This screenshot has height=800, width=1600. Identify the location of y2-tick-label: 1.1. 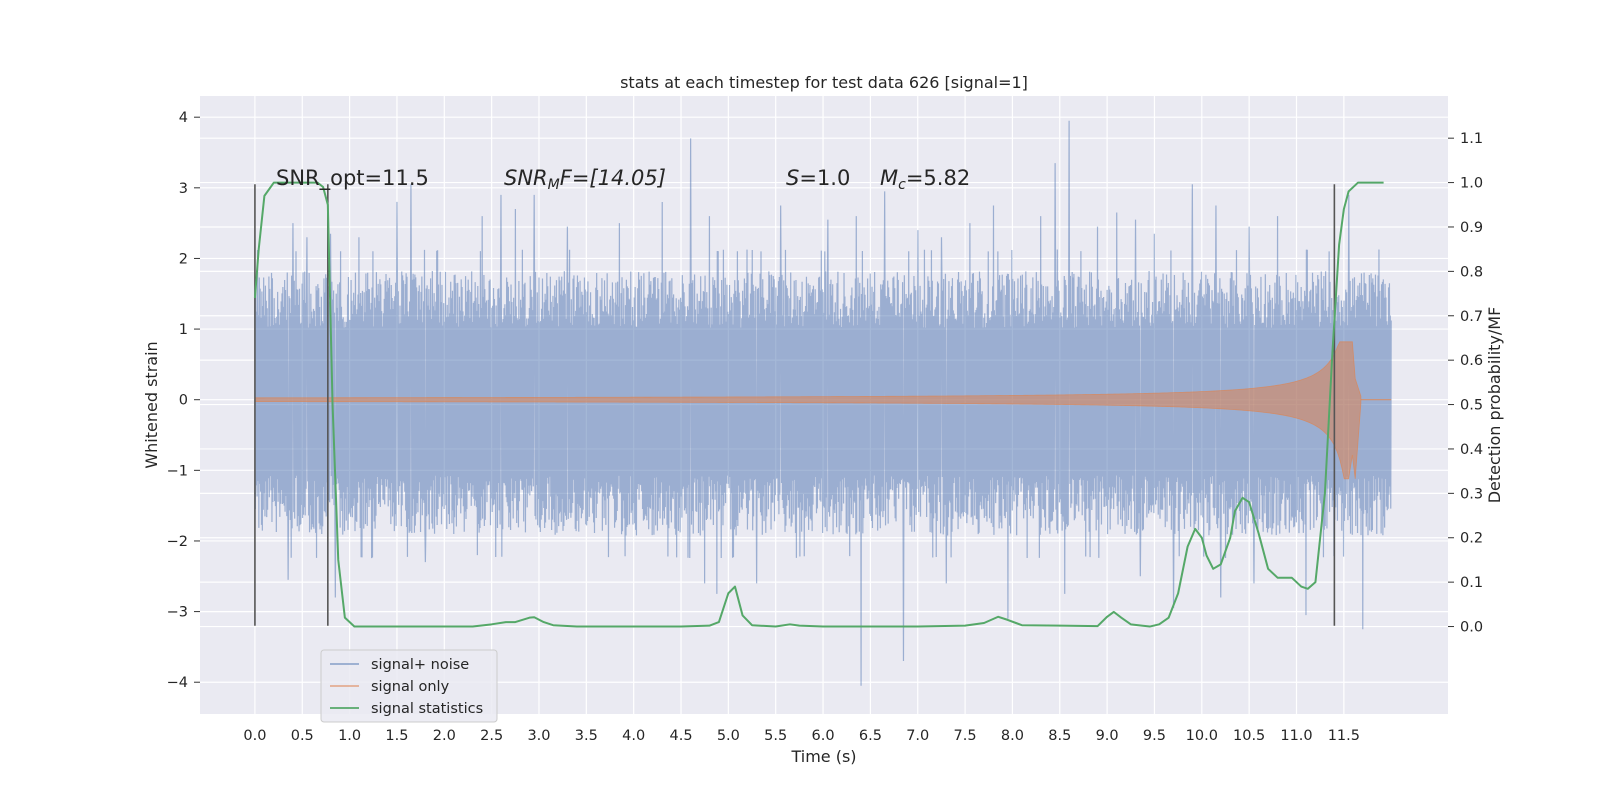
(1471, 139).